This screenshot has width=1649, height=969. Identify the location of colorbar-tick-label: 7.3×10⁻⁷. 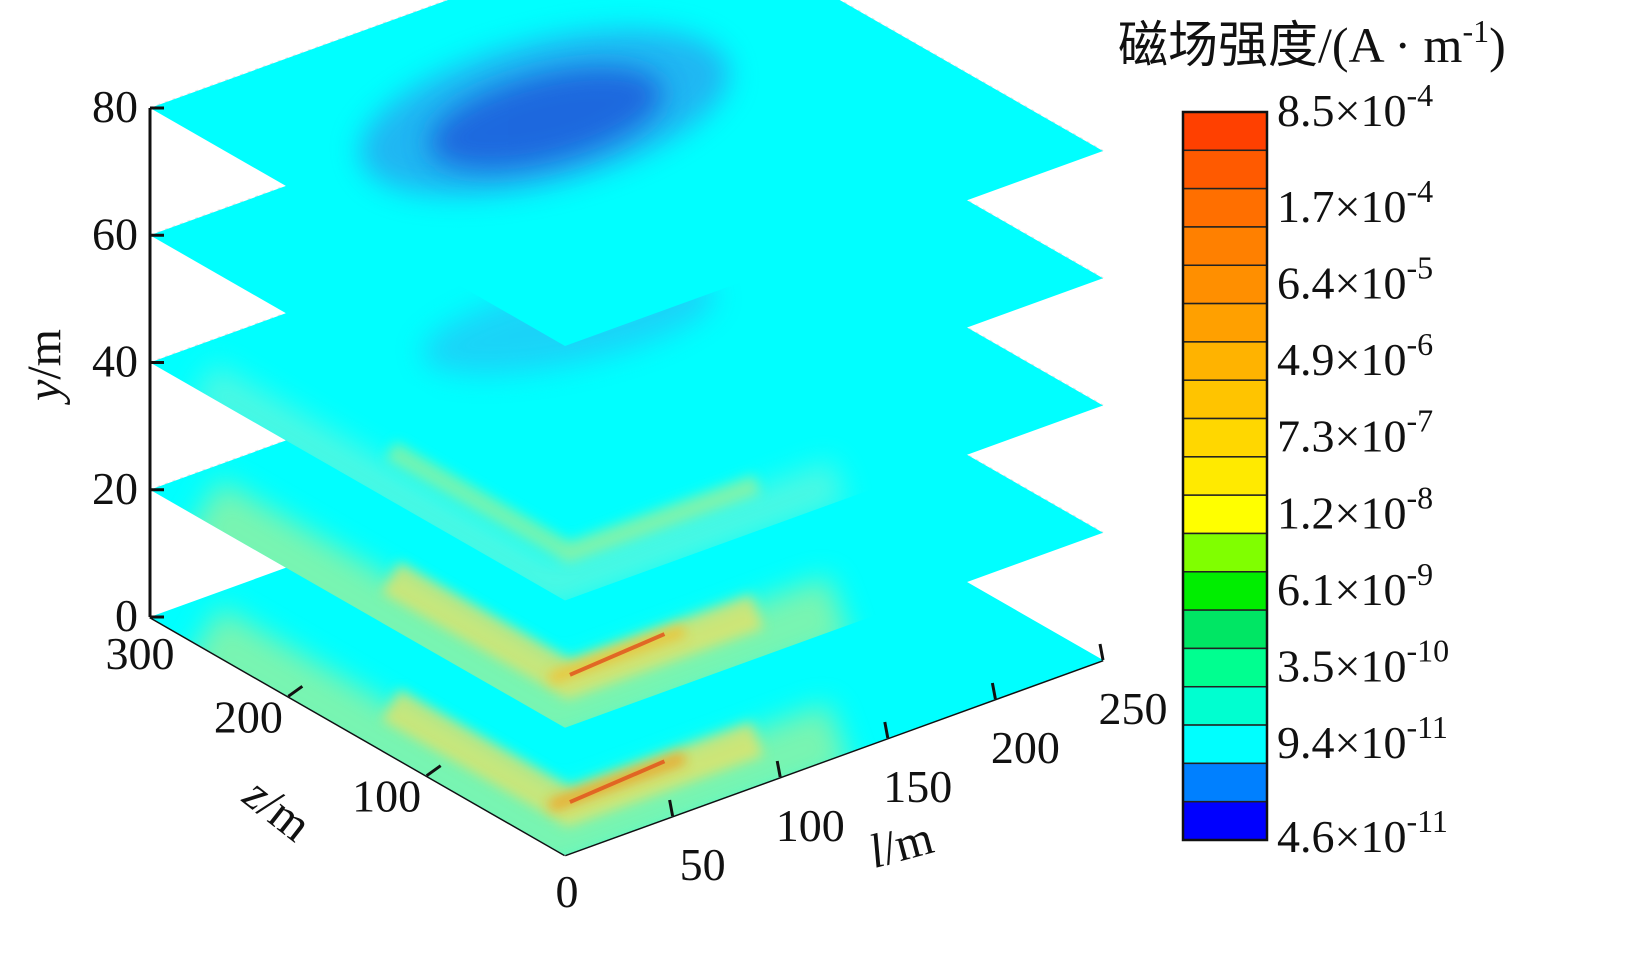
(1355, 432).